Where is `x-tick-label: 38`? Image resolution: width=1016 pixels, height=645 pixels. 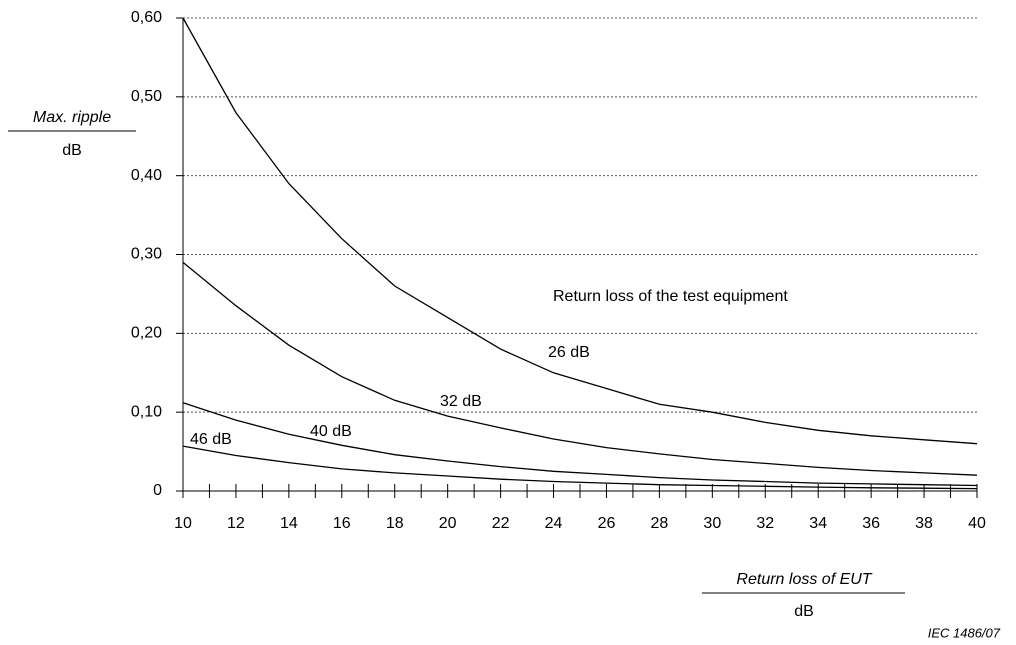
x-tick-label: 38 is located at coordinates (924, 523).